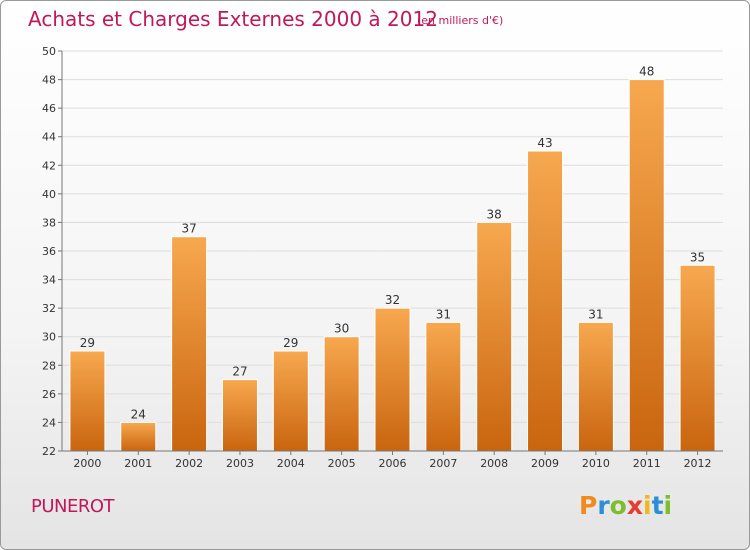  I want to click on chart-subtitle: (en milliers d'€), so click(460, 20).